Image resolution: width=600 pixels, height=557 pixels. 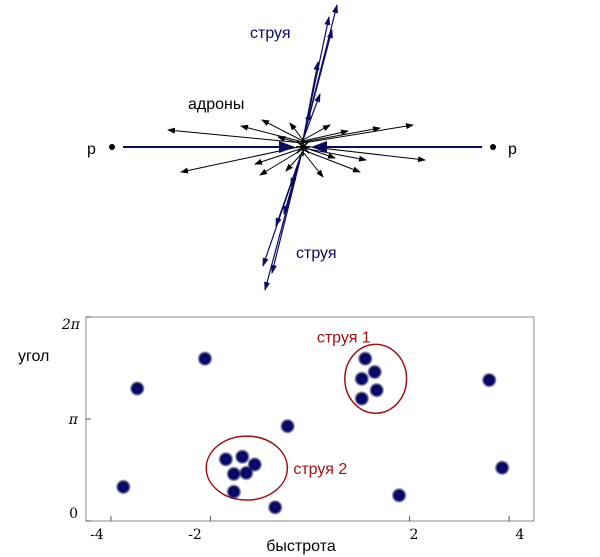 I want to click on jet-annotation-label: струя 1, so click(x=344, y=337).